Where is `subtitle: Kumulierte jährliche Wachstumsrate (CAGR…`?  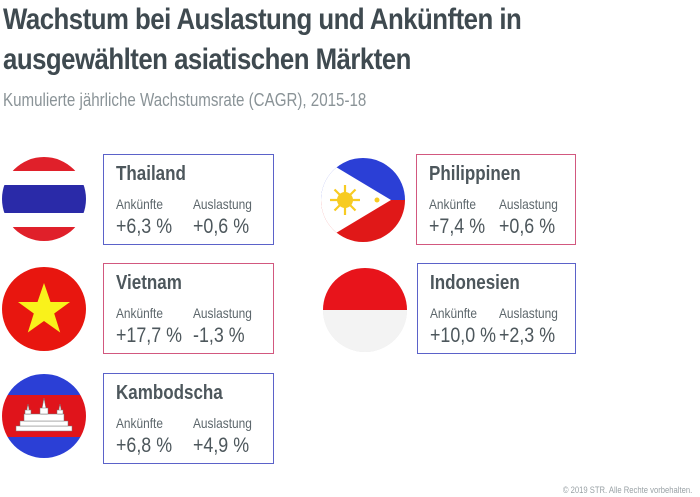
subtitle: Kumulierte jährliche Wachstumsrate (CAGR… is located at coordinates (185, 100).